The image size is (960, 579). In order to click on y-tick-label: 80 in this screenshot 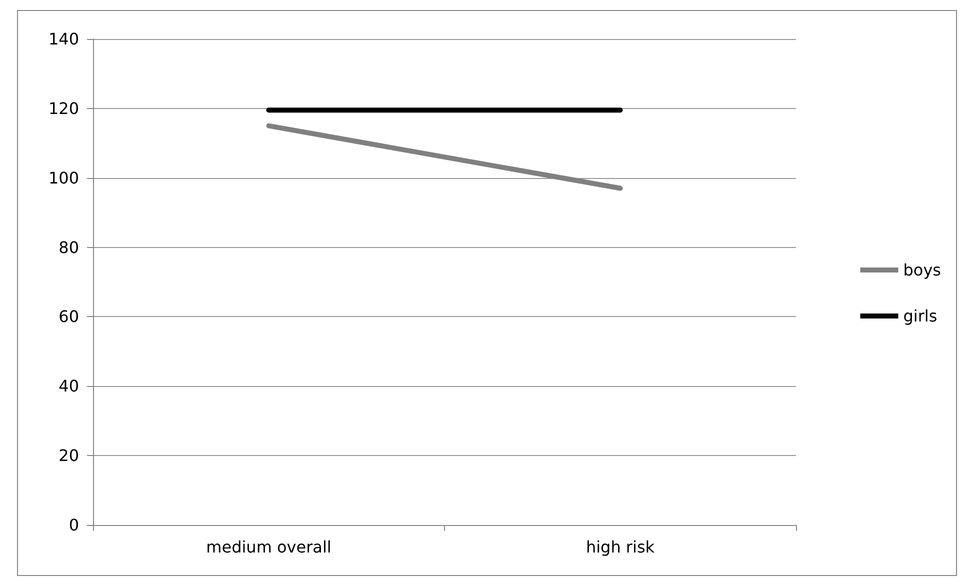, I will do `click(68, 247)`.